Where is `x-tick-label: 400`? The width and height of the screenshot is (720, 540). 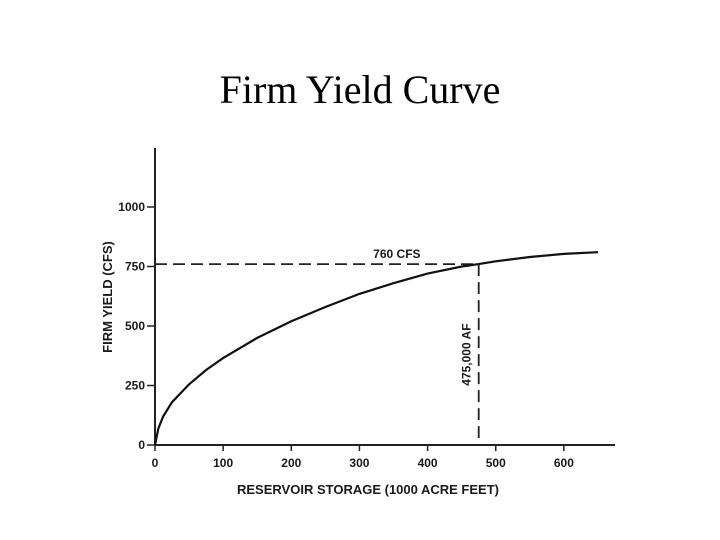 x-tick-label: 400 is located at coordinates (428, 463).